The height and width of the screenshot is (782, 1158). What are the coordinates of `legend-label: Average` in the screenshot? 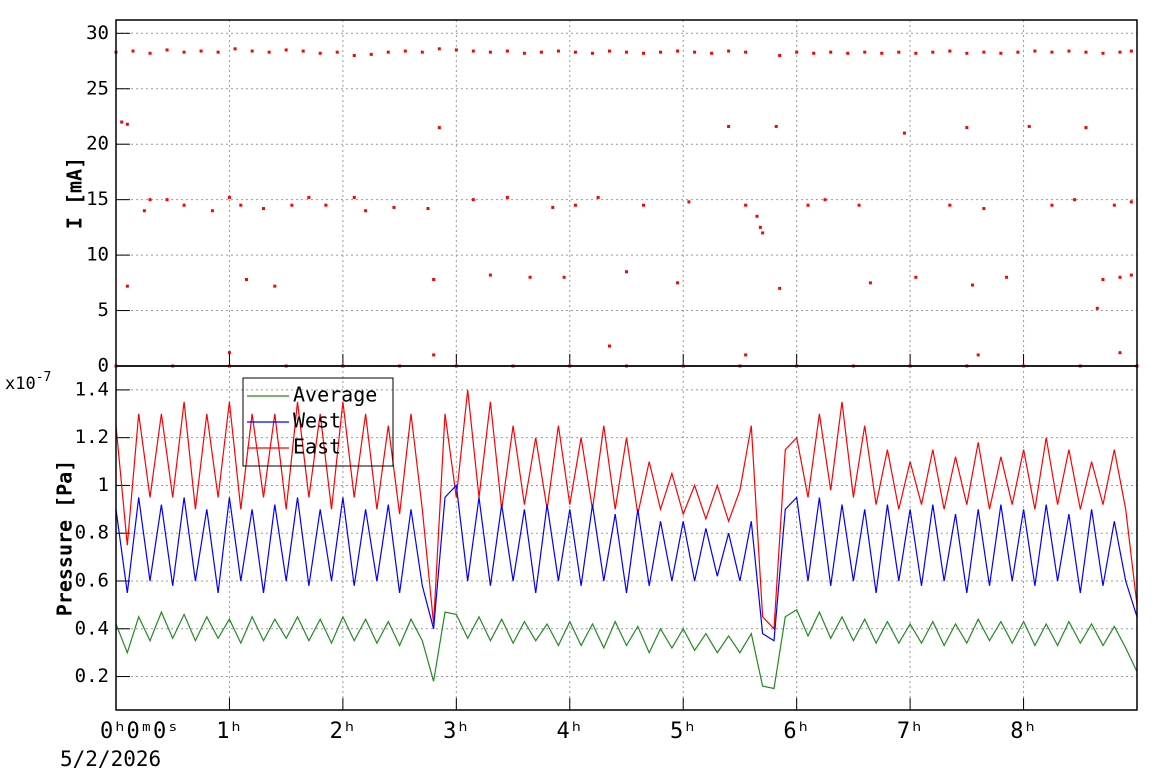 It's located at (335, 395).